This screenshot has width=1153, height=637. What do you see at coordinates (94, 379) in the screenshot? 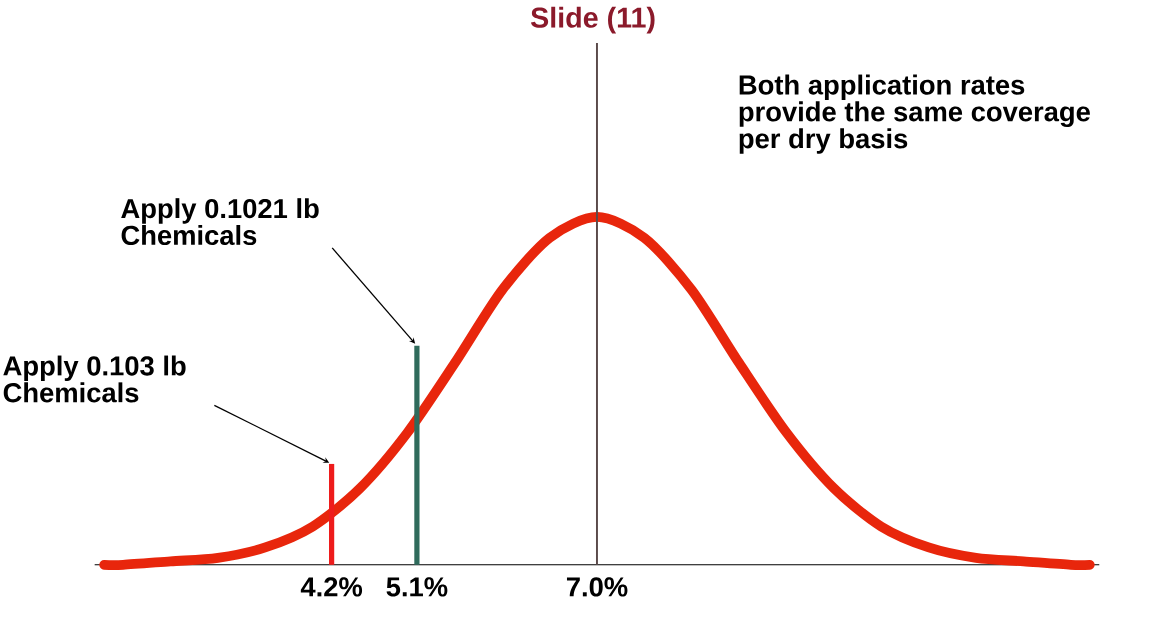
I see `annotation: Apply 0.103 lb Chemicals` at bounding box center [94, 379].